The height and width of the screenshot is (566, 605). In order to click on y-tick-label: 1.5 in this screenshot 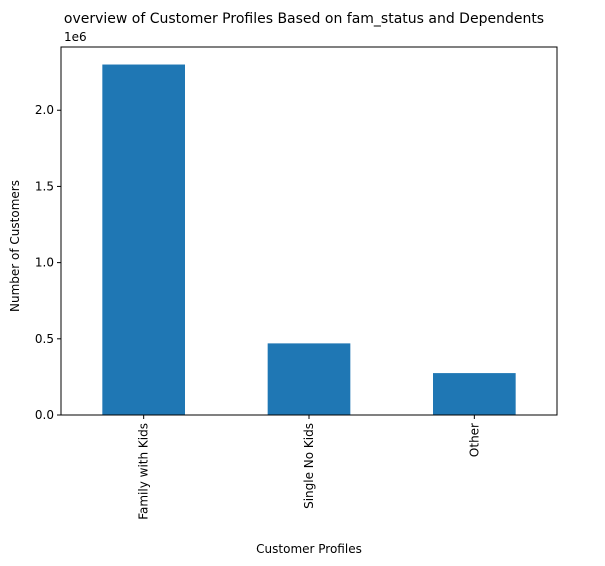, I will do `click(44, 186)`.